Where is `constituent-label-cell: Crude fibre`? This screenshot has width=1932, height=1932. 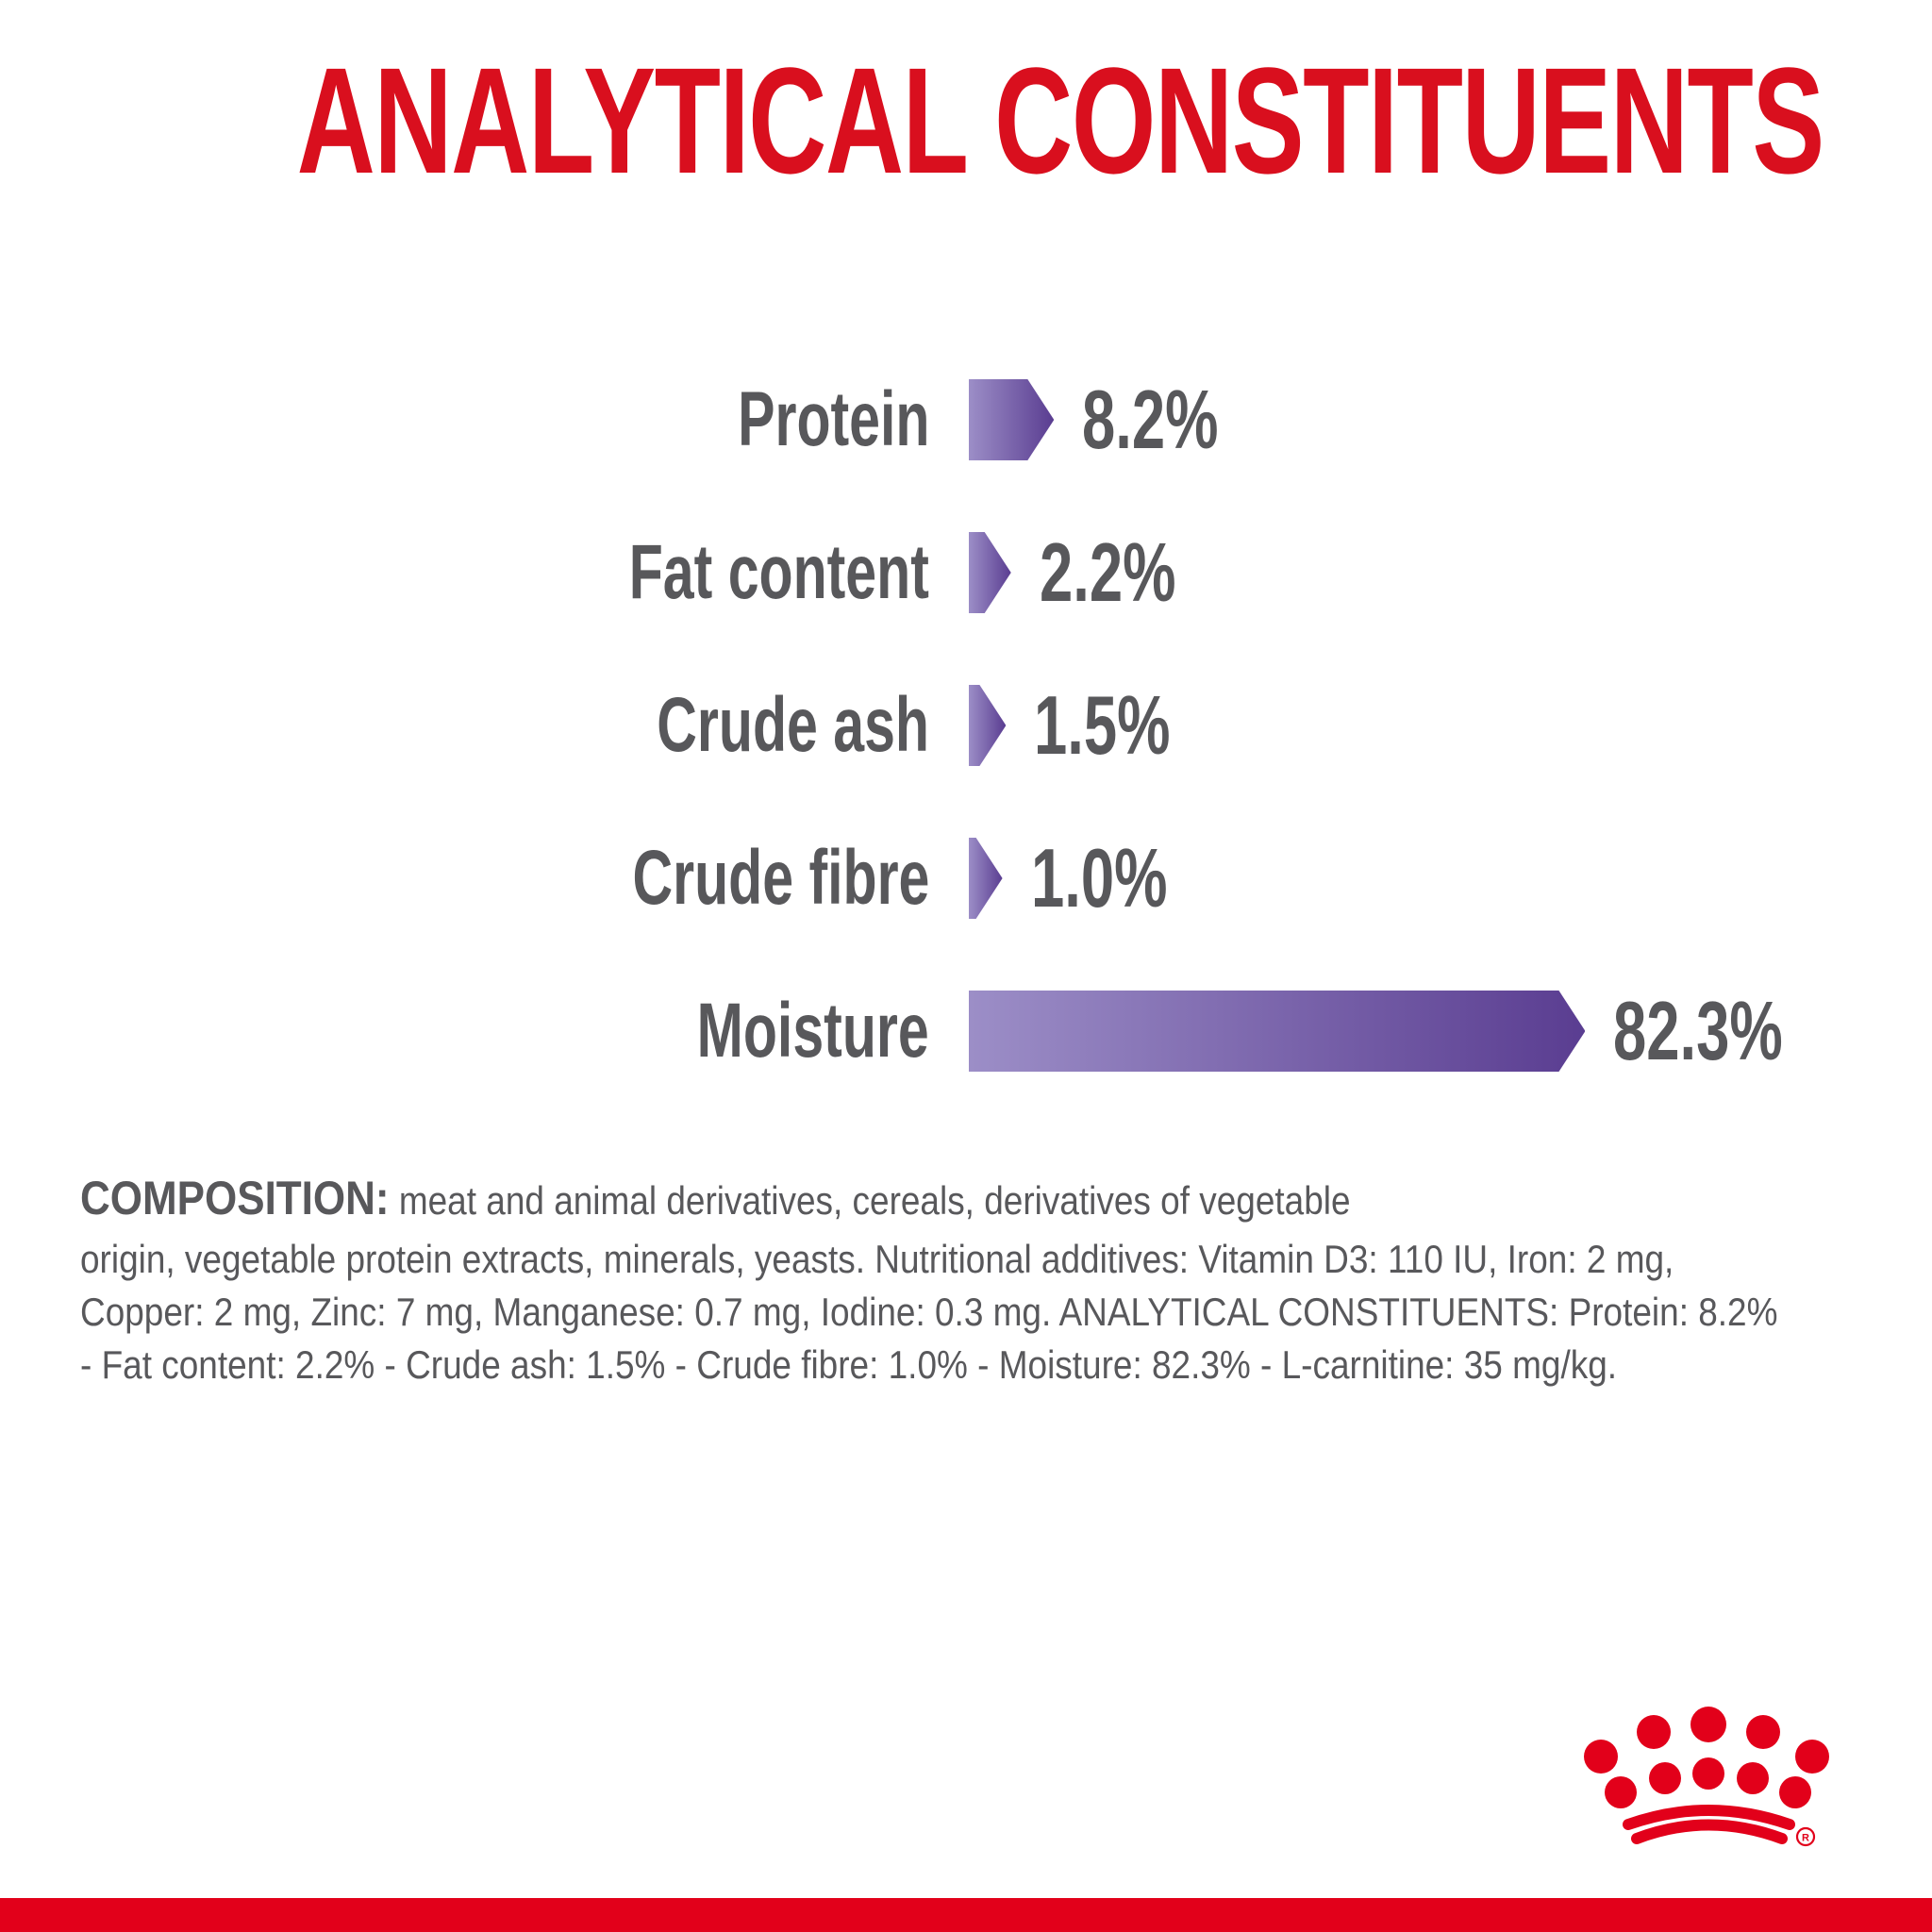
constituent-label-cell: Crude fibre is located at coordinates (464, 878).